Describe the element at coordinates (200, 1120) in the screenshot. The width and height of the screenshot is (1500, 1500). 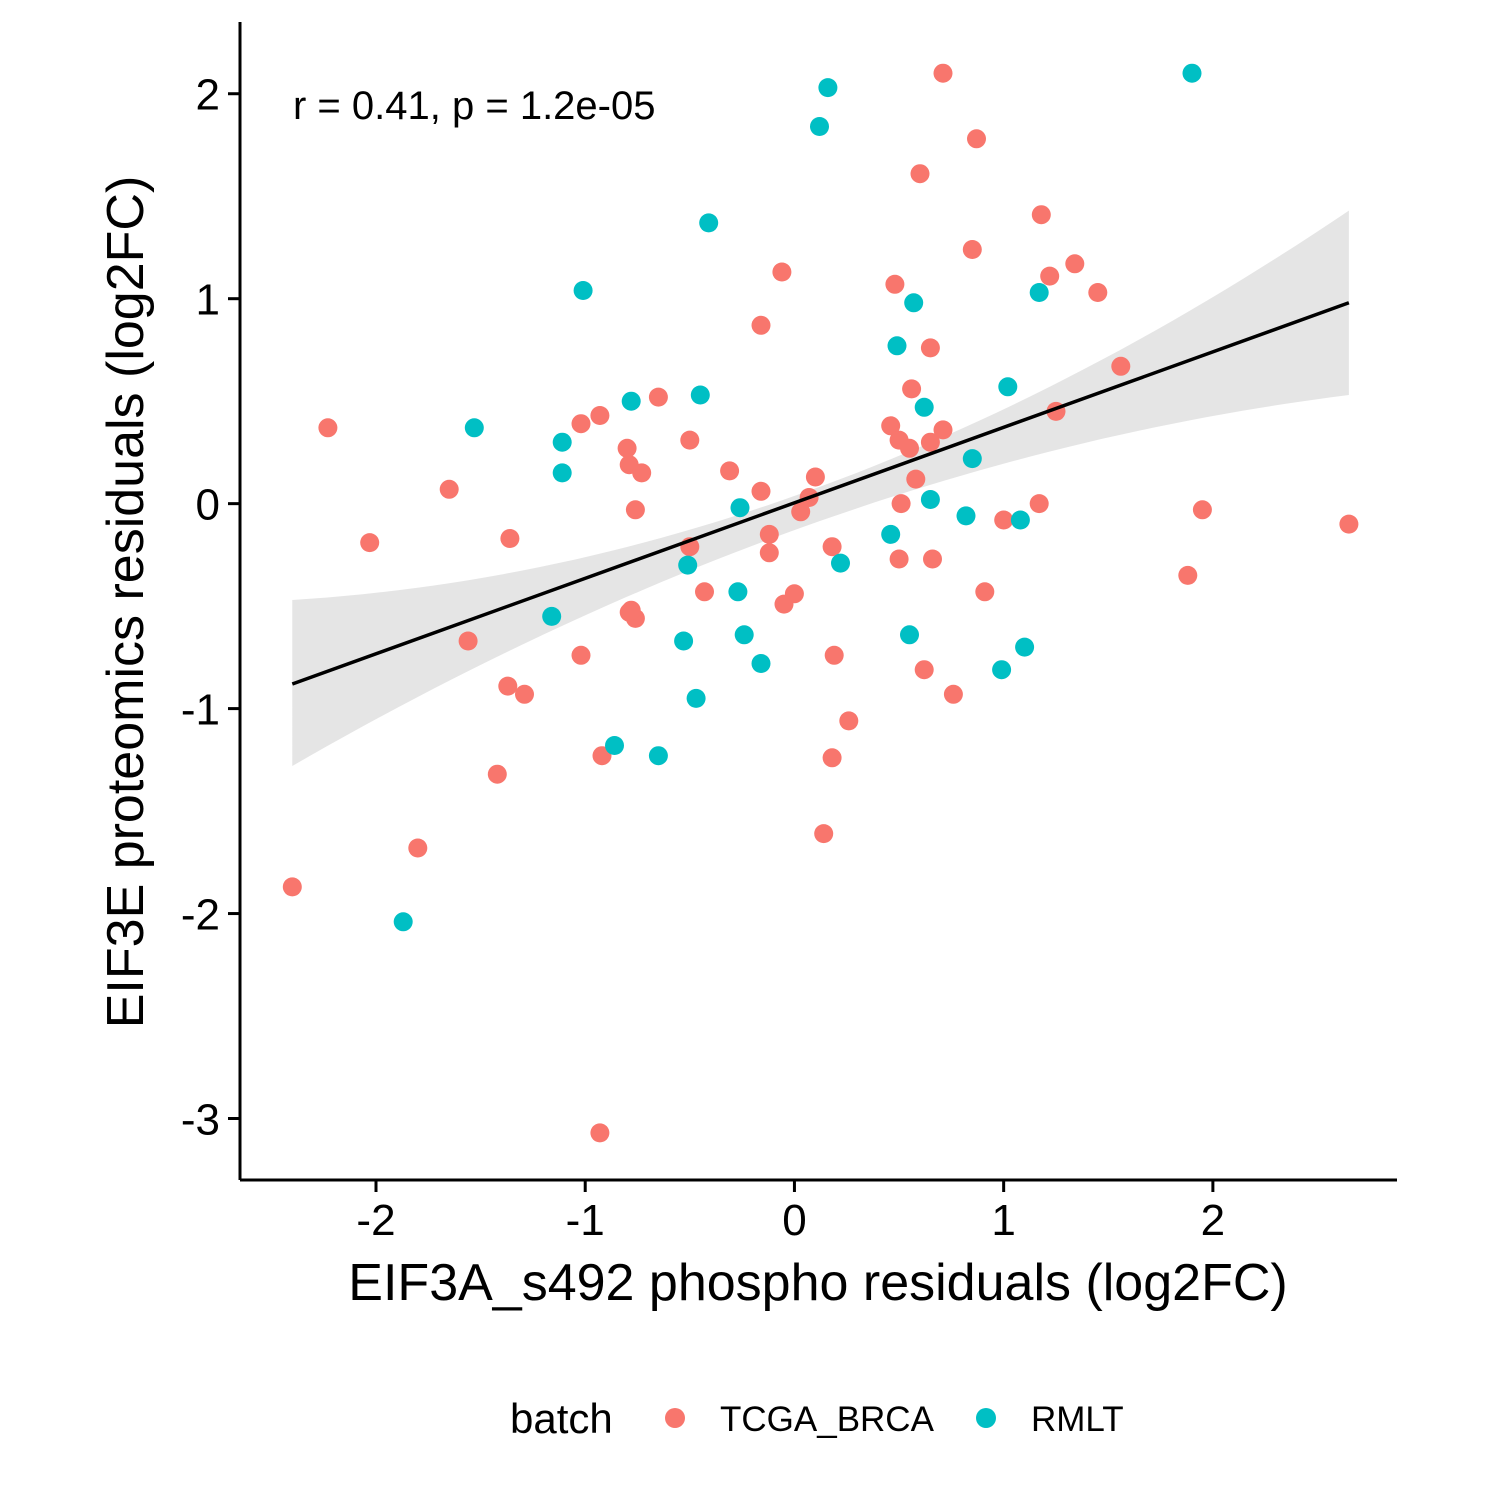
I see `y-tick-label: -3` at that location.